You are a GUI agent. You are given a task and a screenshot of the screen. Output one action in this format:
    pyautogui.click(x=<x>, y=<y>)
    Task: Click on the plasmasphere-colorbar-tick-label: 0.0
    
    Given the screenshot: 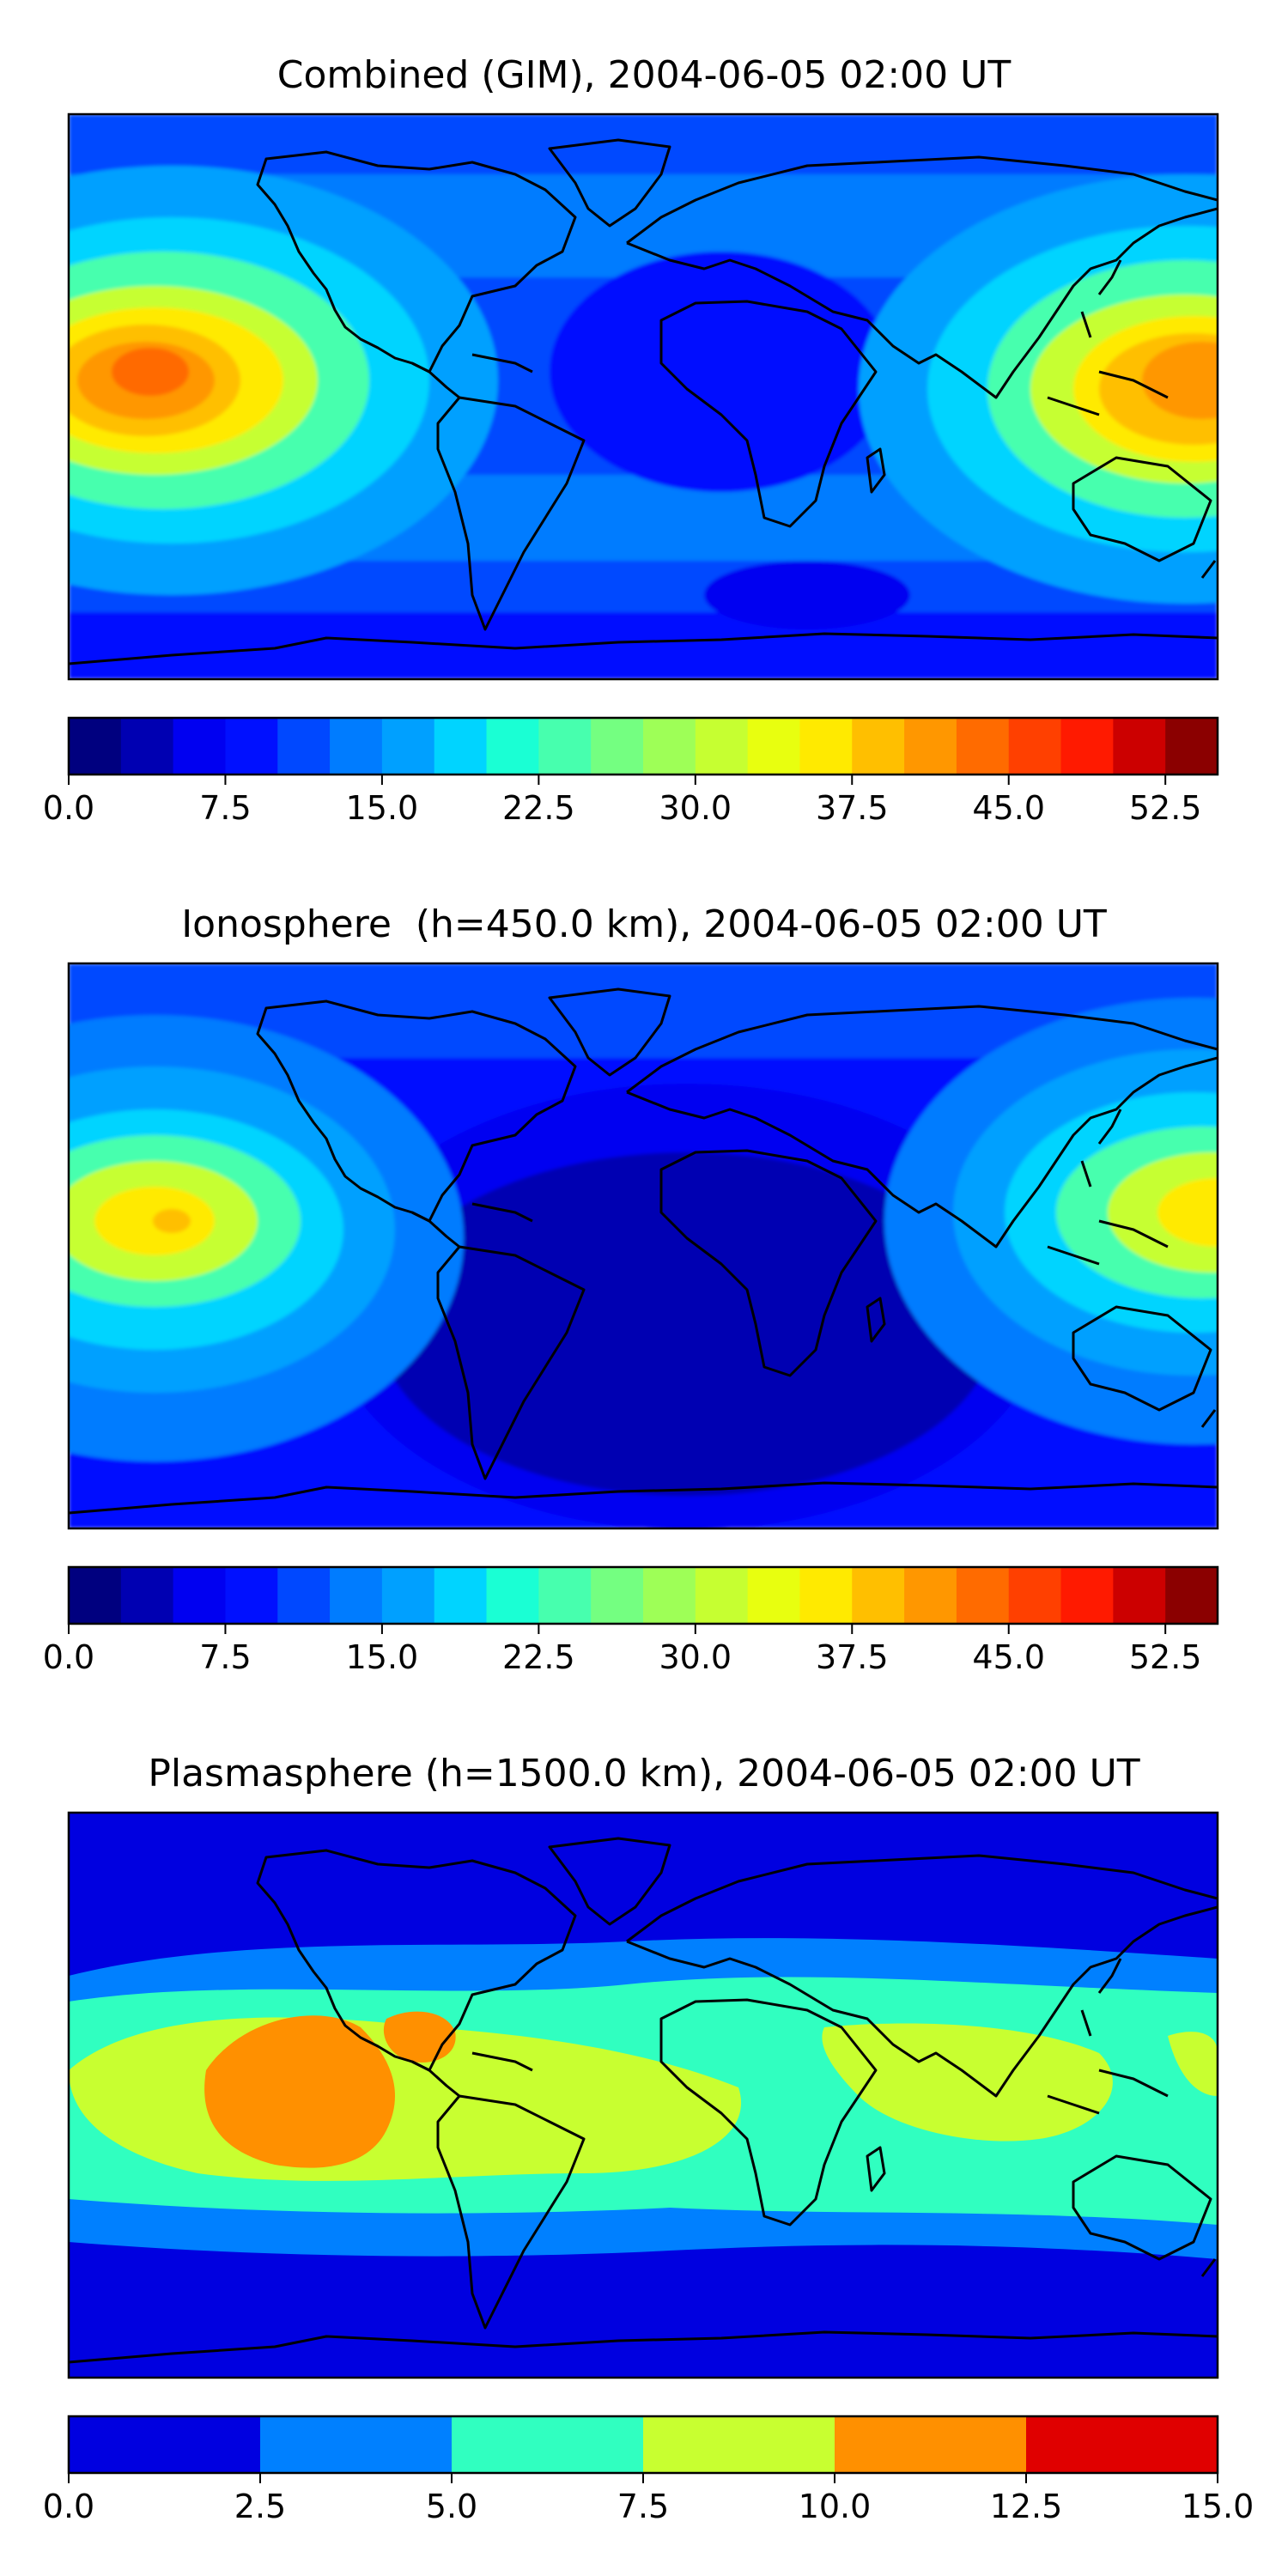 What is the action you would take?
    pyautogui.click(x=69, y=2507)
    